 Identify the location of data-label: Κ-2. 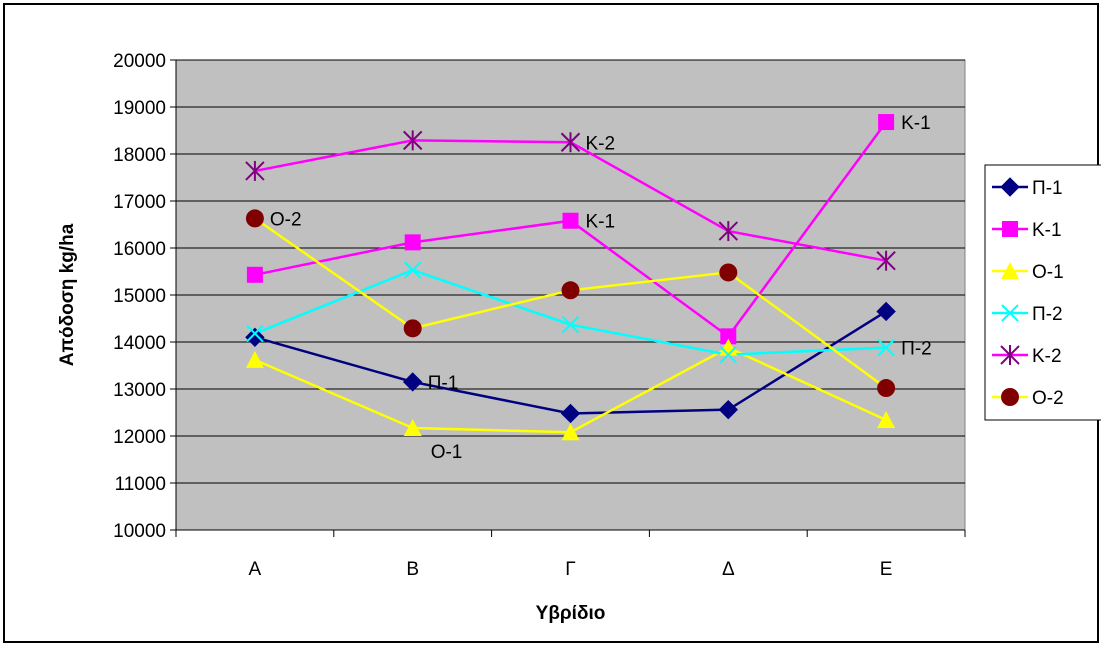
(601, 143).